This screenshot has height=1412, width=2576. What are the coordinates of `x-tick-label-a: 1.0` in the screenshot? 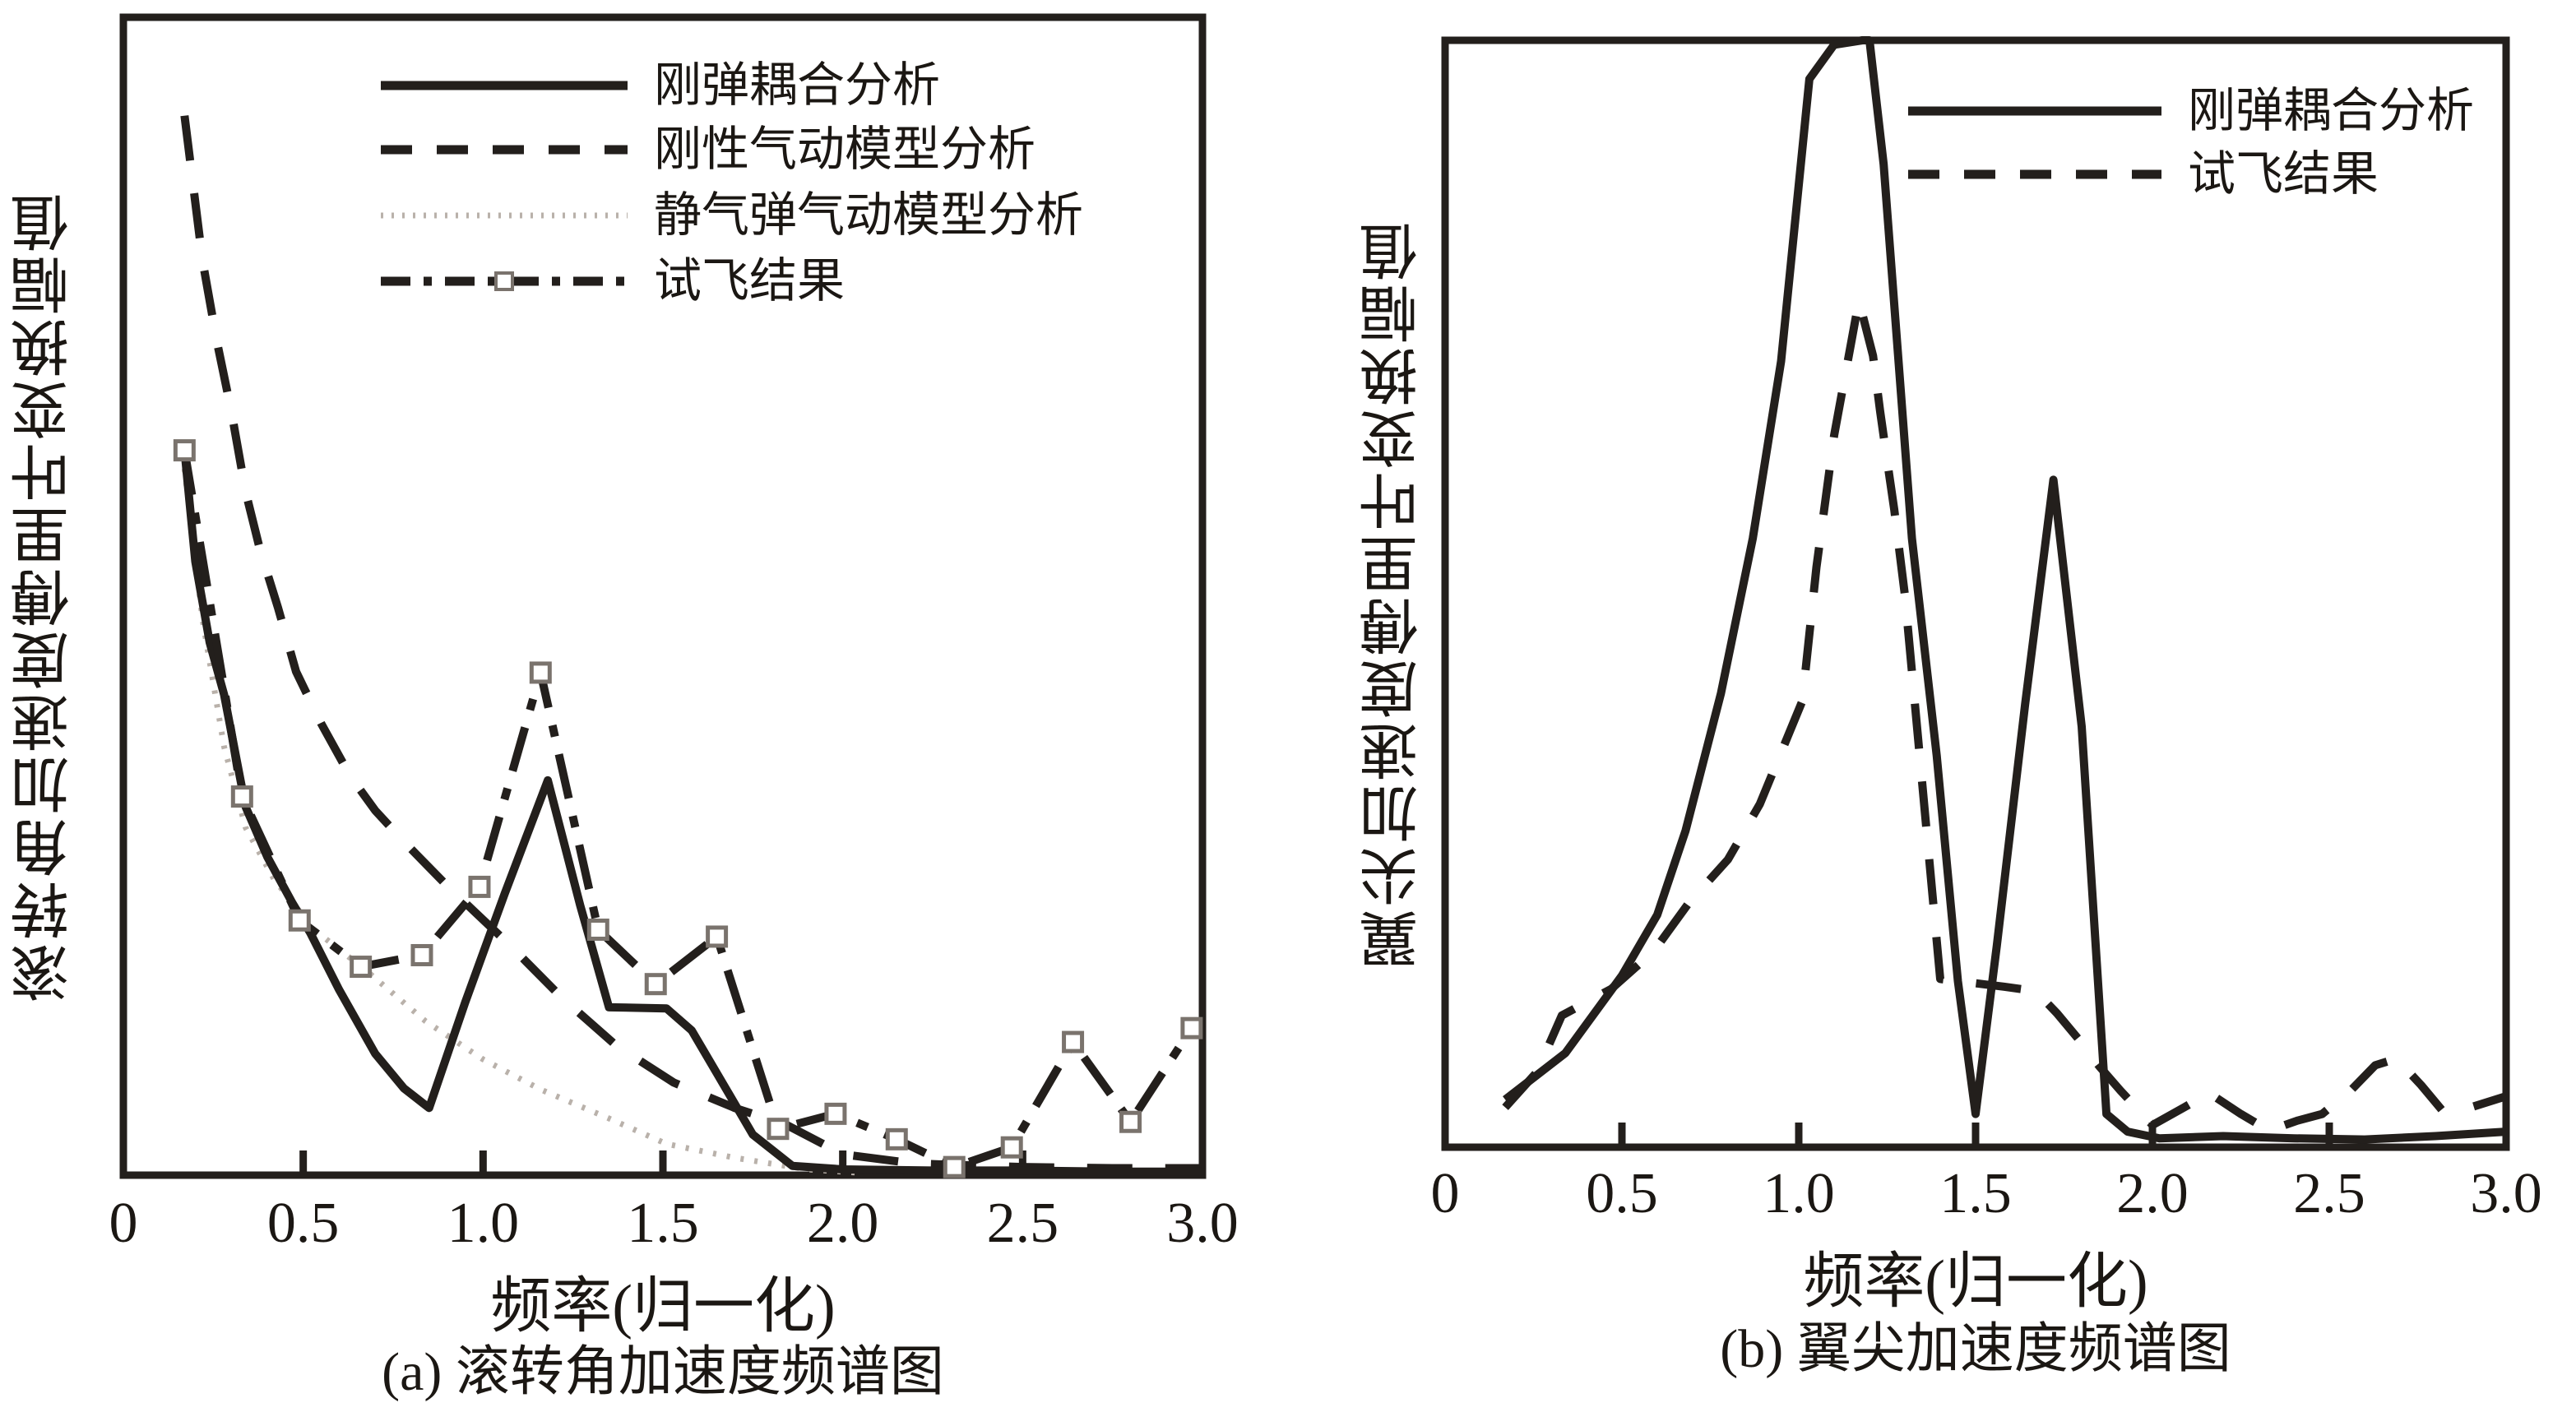 It's located at (484, 1223).